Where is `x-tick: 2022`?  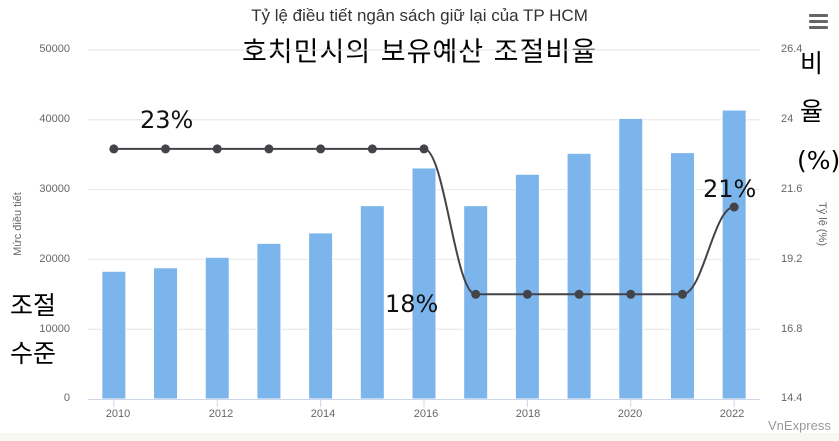 x-tick: 2022 is located at coordinates (732, 414).